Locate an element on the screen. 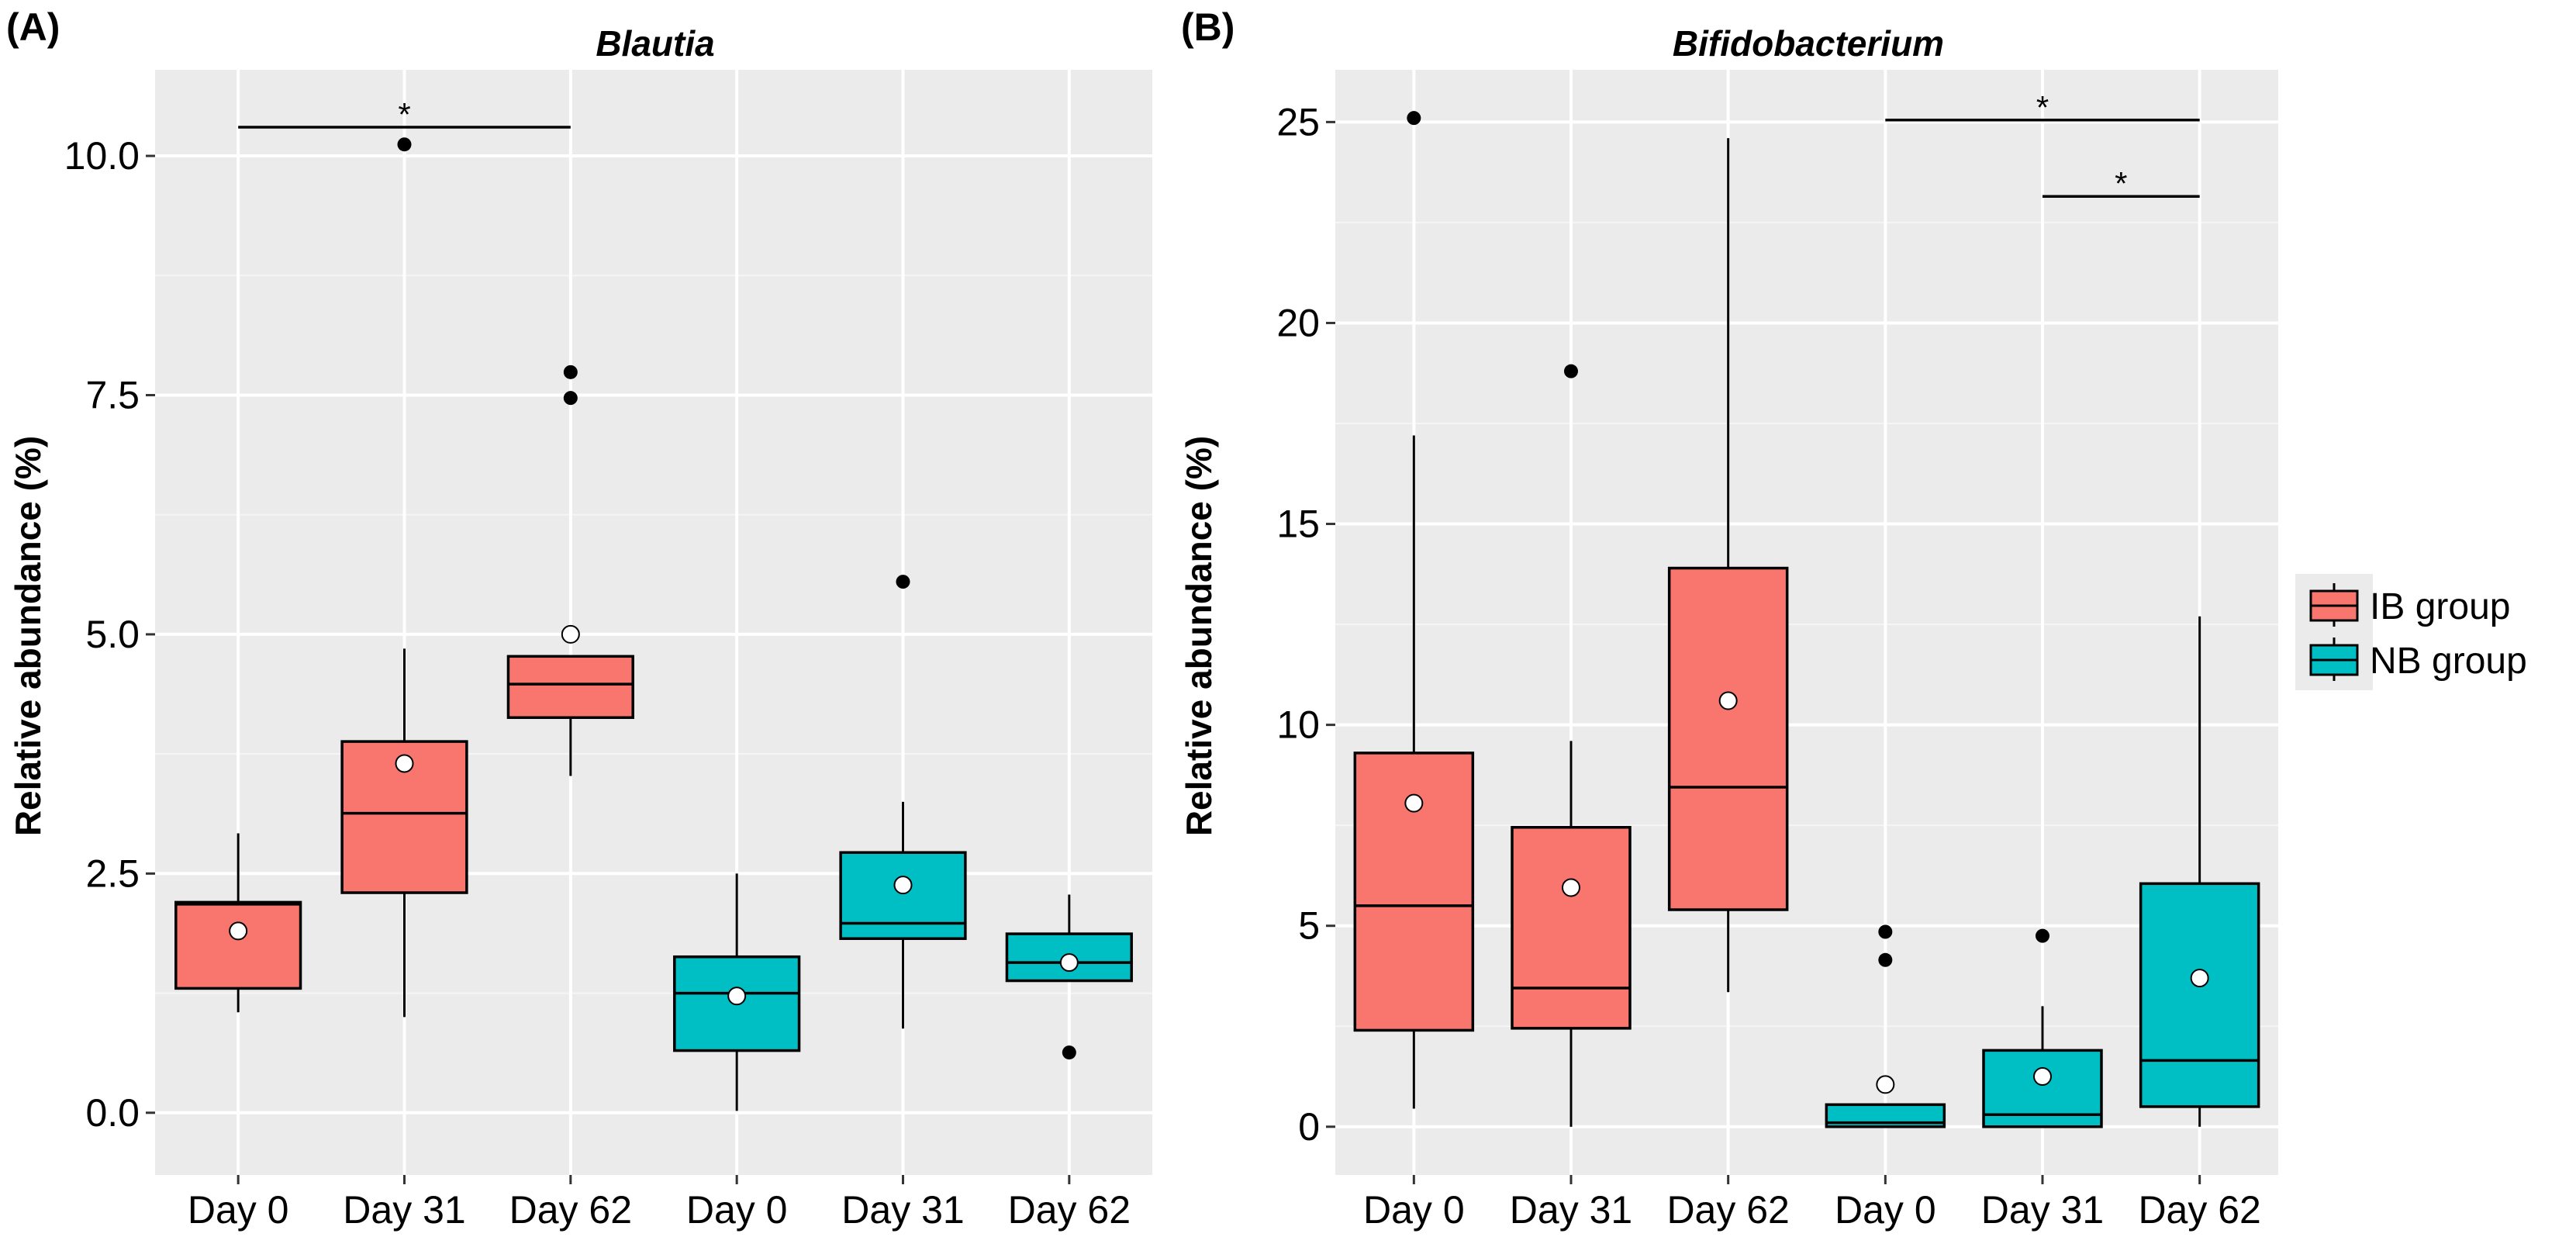 Image resolution: width=2576 pixels, height=1237 pixels. panel-a-significance-star: * is located at coordinates (404, 114).